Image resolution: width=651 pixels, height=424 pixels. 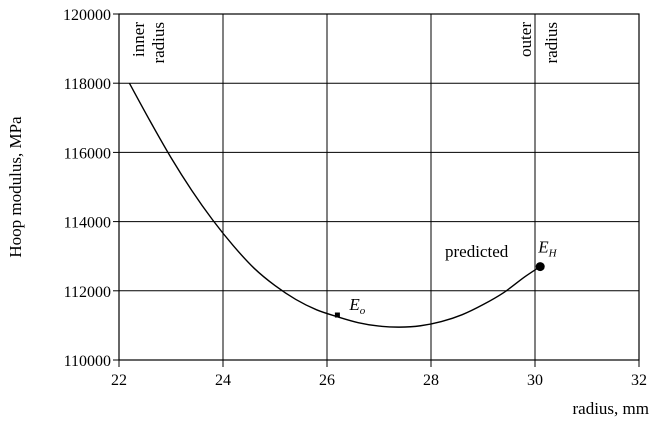 What do you see at coordinates (535, 380) in the screenshot?
I see `x-tick-label: 30` at bounding box center [535, 380].